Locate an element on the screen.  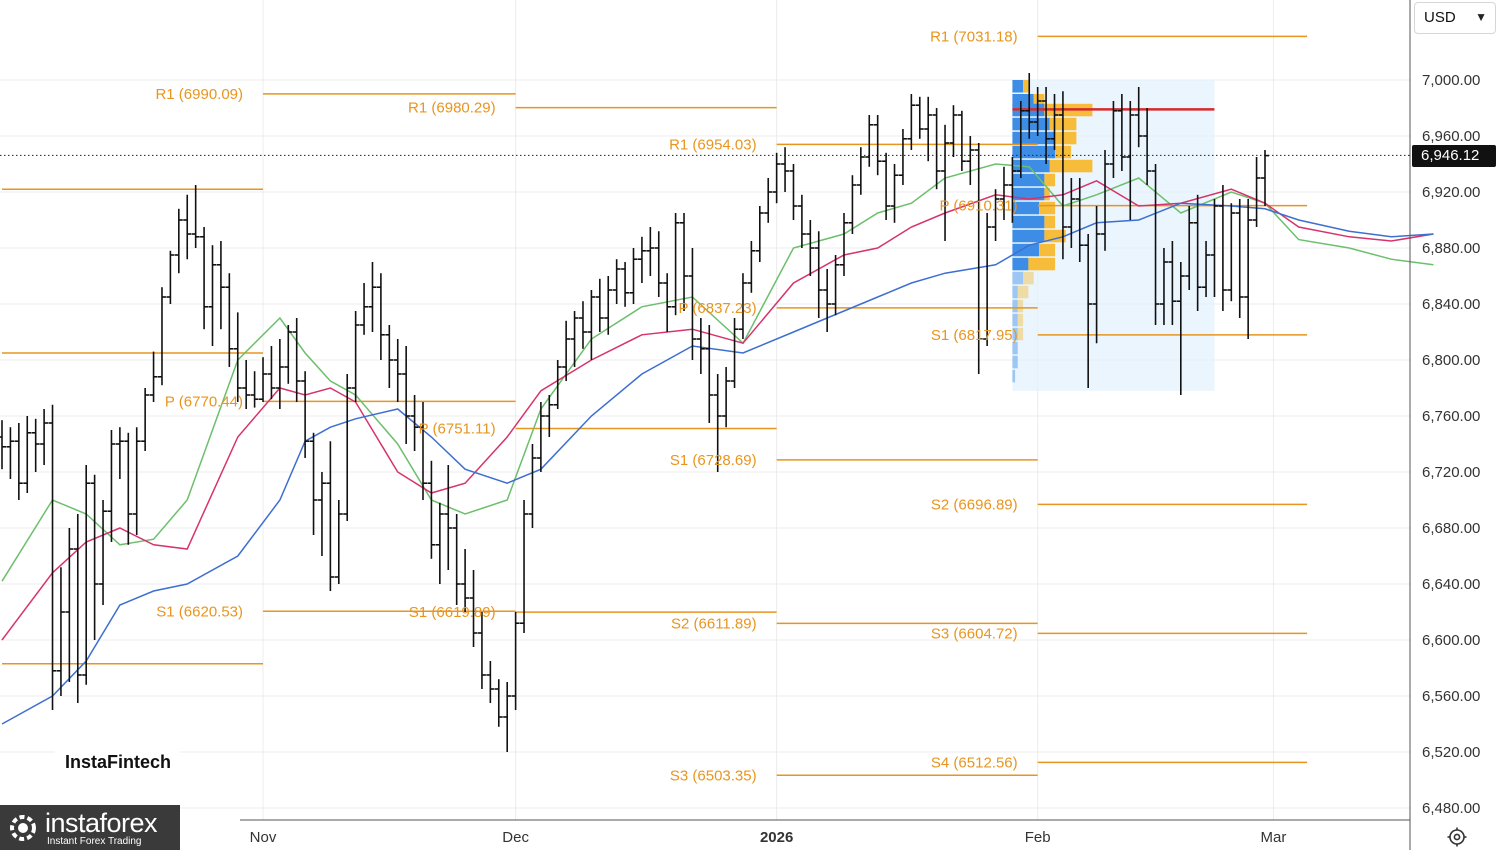
y-tick-label: 6,880.00 is located at coordinates (1451, 248).